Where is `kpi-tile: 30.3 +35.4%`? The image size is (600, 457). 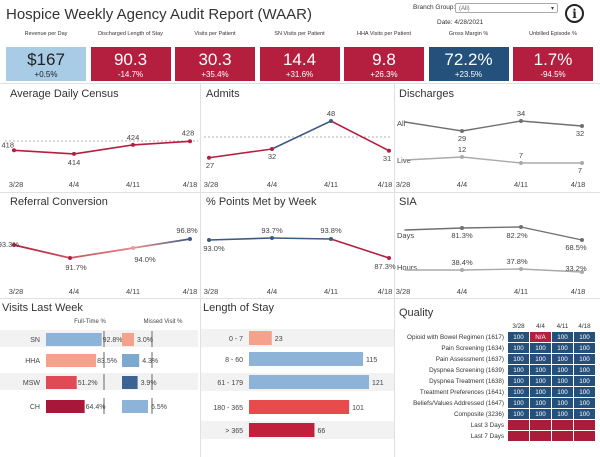 kpi-tile: 30.3 +35.4% is located at coordinates (215, 64).